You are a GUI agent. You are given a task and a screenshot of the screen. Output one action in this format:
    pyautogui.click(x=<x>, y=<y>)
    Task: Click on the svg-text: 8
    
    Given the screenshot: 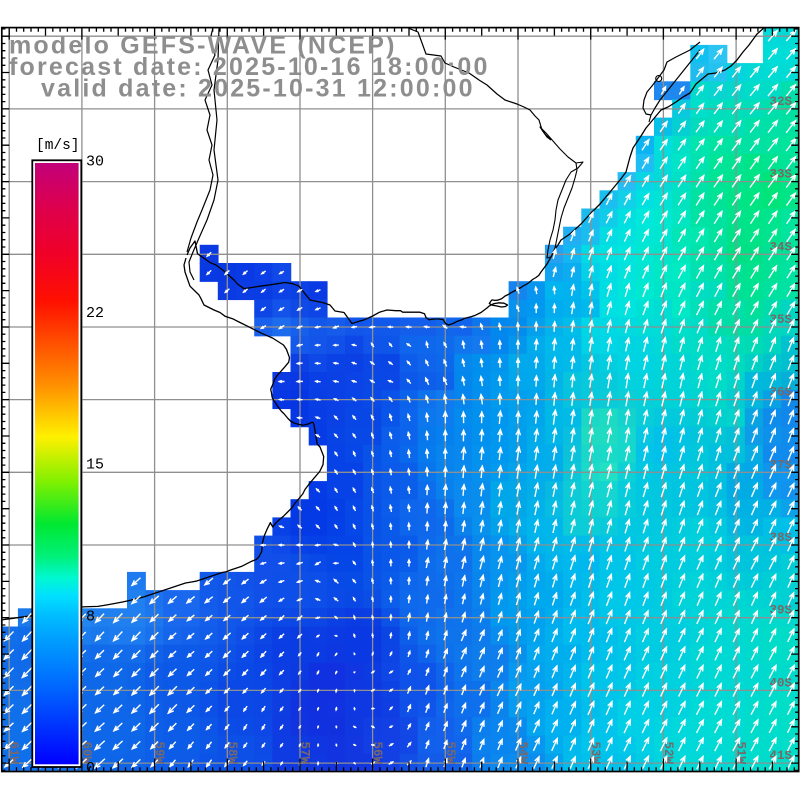 What is the action you would take?
    pyautogui.click(x=90, y=616)
    